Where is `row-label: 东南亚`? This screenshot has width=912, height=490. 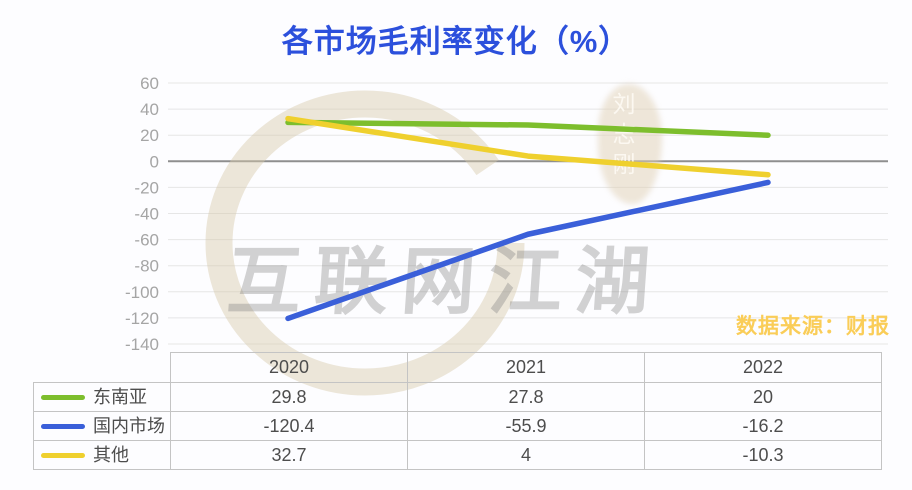 row-label: 东南亚 is located at coordinates (120, 397).